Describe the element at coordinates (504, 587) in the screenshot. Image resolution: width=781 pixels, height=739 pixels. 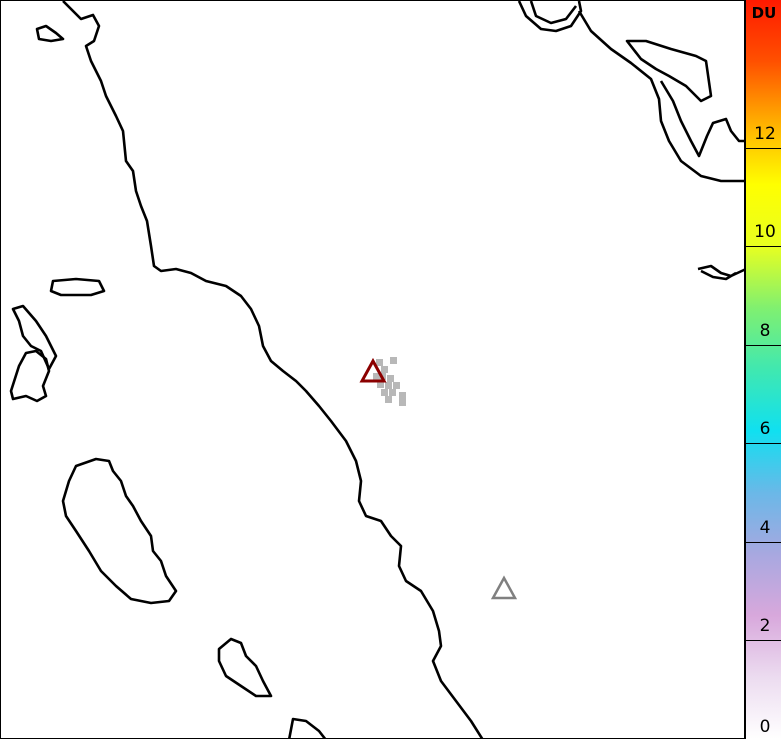
I see `volcano-marker` at that location.